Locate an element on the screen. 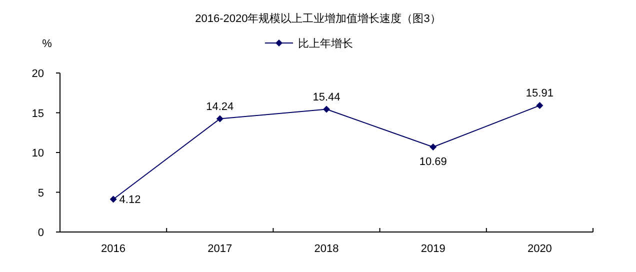 The image size is (636, 272). y-tick-label: 15 is located at coordinates (38, 114).